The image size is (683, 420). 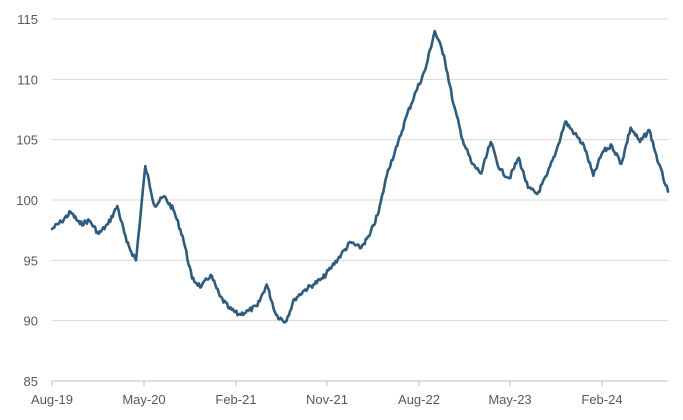 I want to click on y-tick-label-95: 95, so click(x=31, y=260).